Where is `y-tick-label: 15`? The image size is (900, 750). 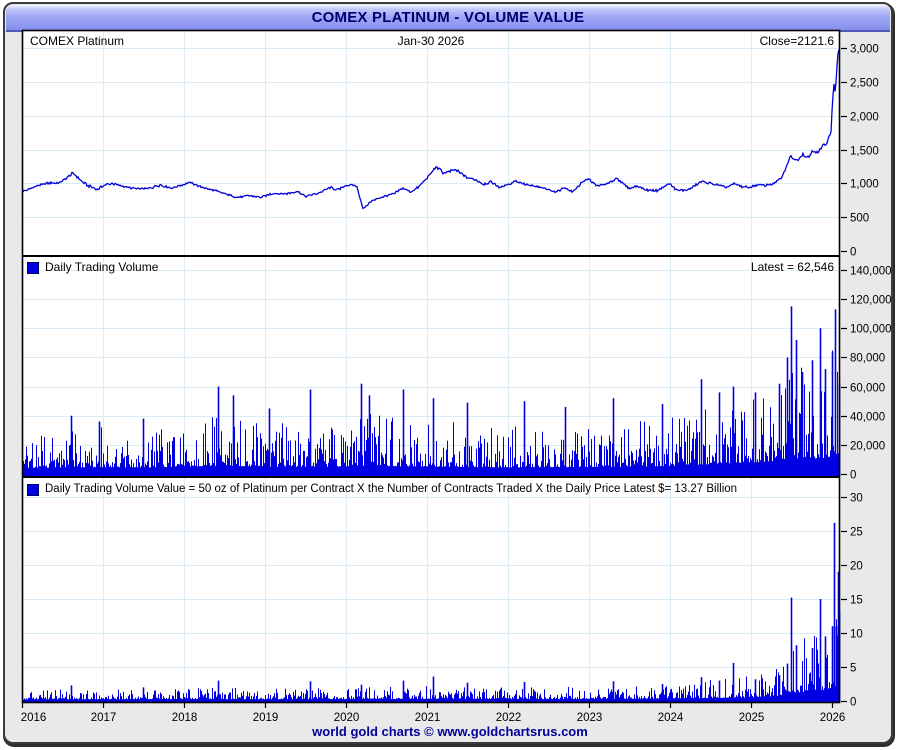 y-tick-label: 15 is located at coordinates (856, 601).